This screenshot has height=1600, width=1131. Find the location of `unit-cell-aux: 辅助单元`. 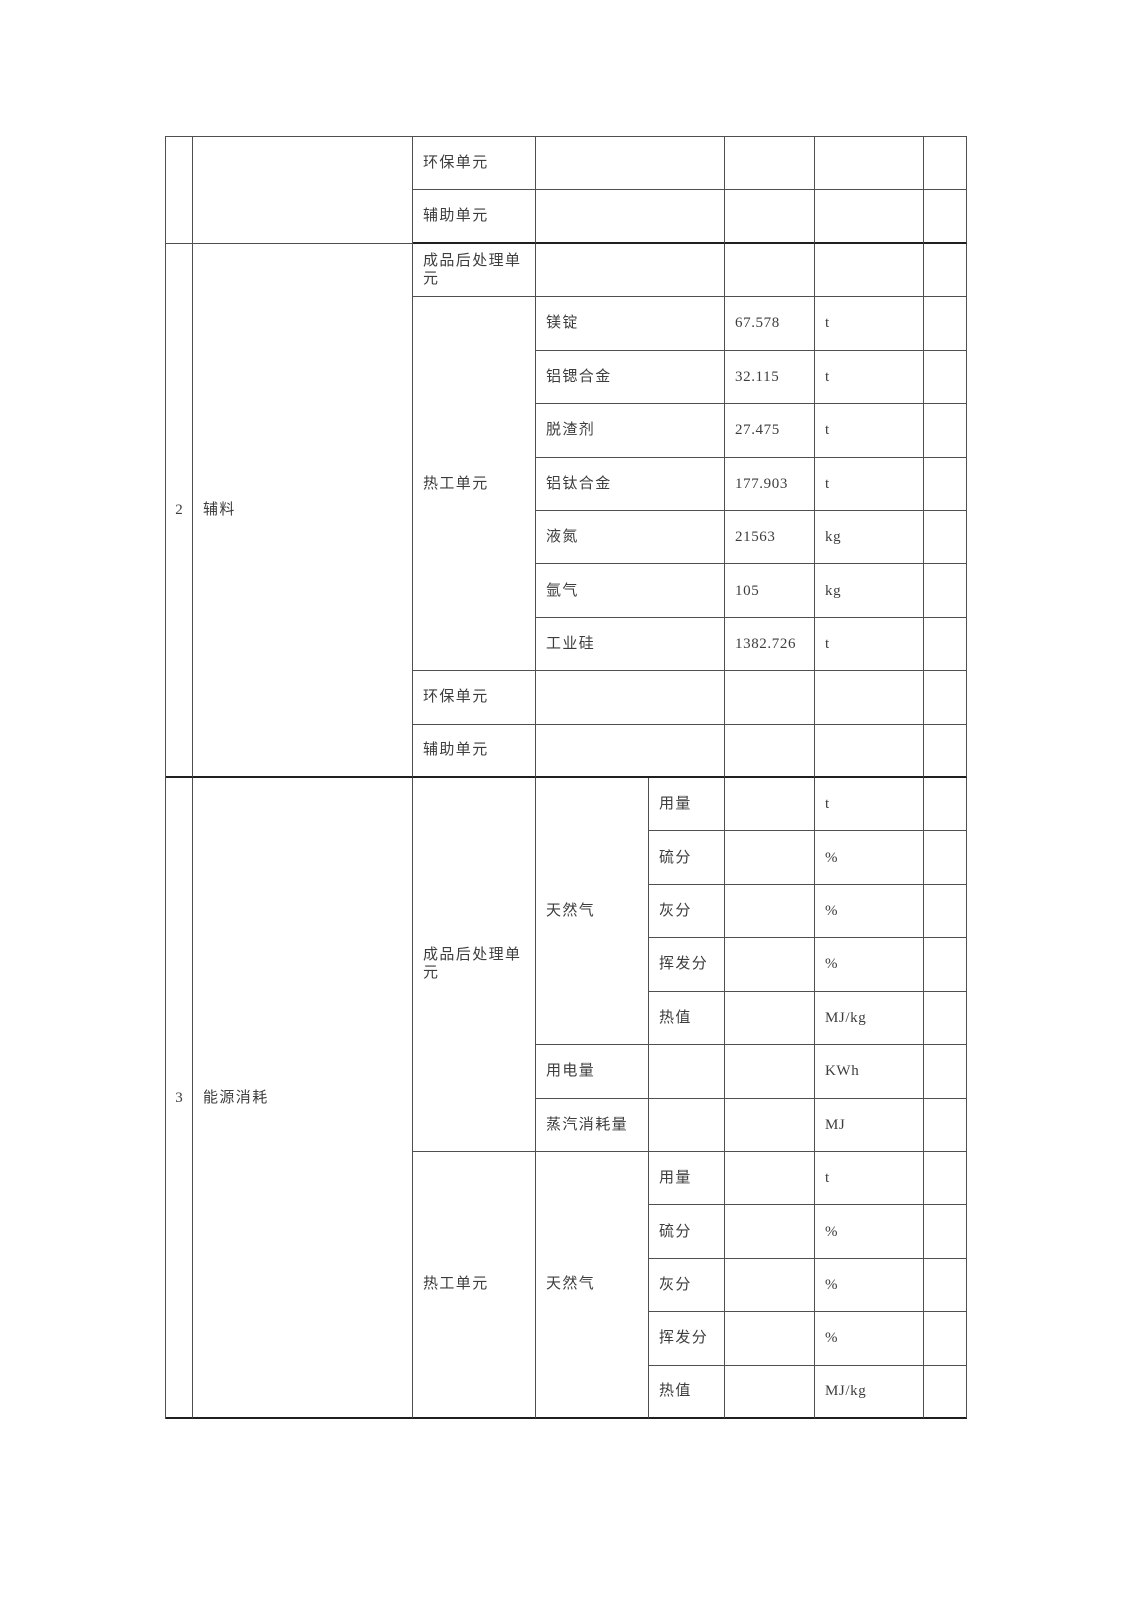

unit-cell-aux: 辅助单元 is located at coordinates (474, 217).